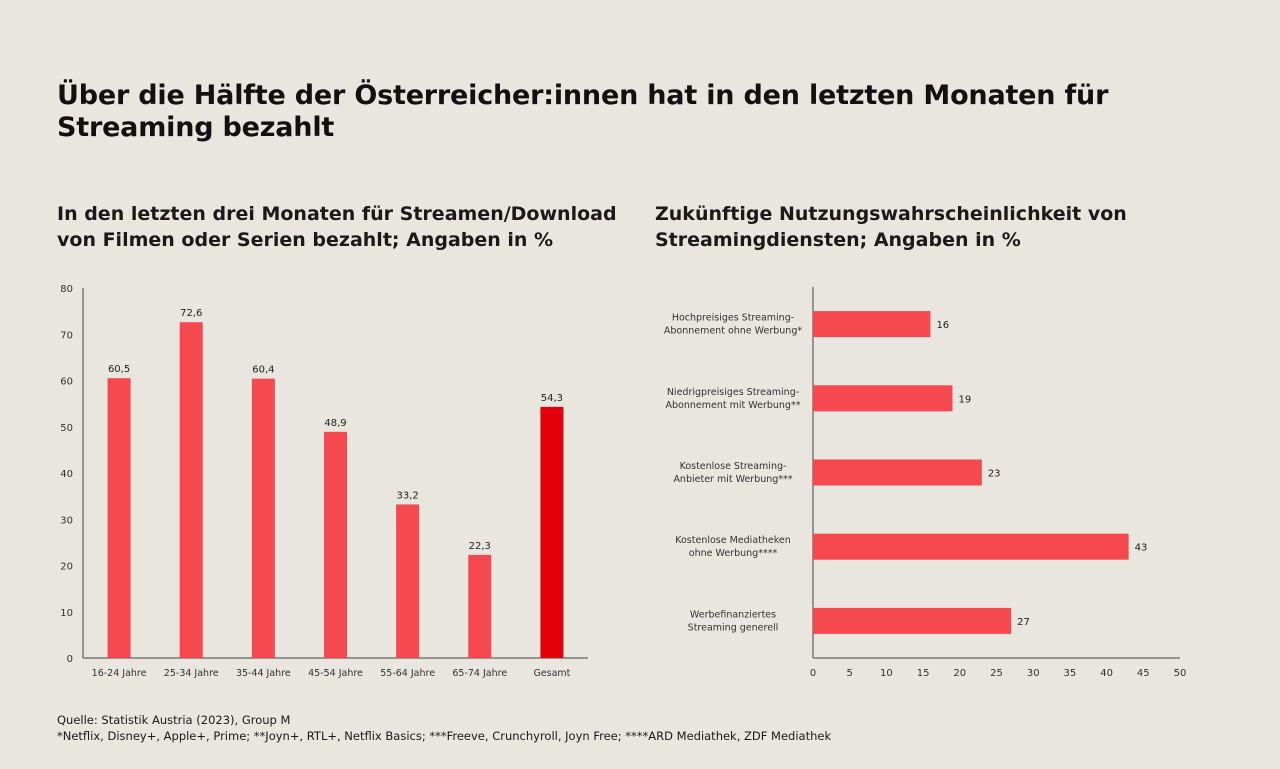 This screenshot has height=769, width=1280. Describe the element at coordinates (942, 325) in the screenshot. I see `data-label: 16` at that location.